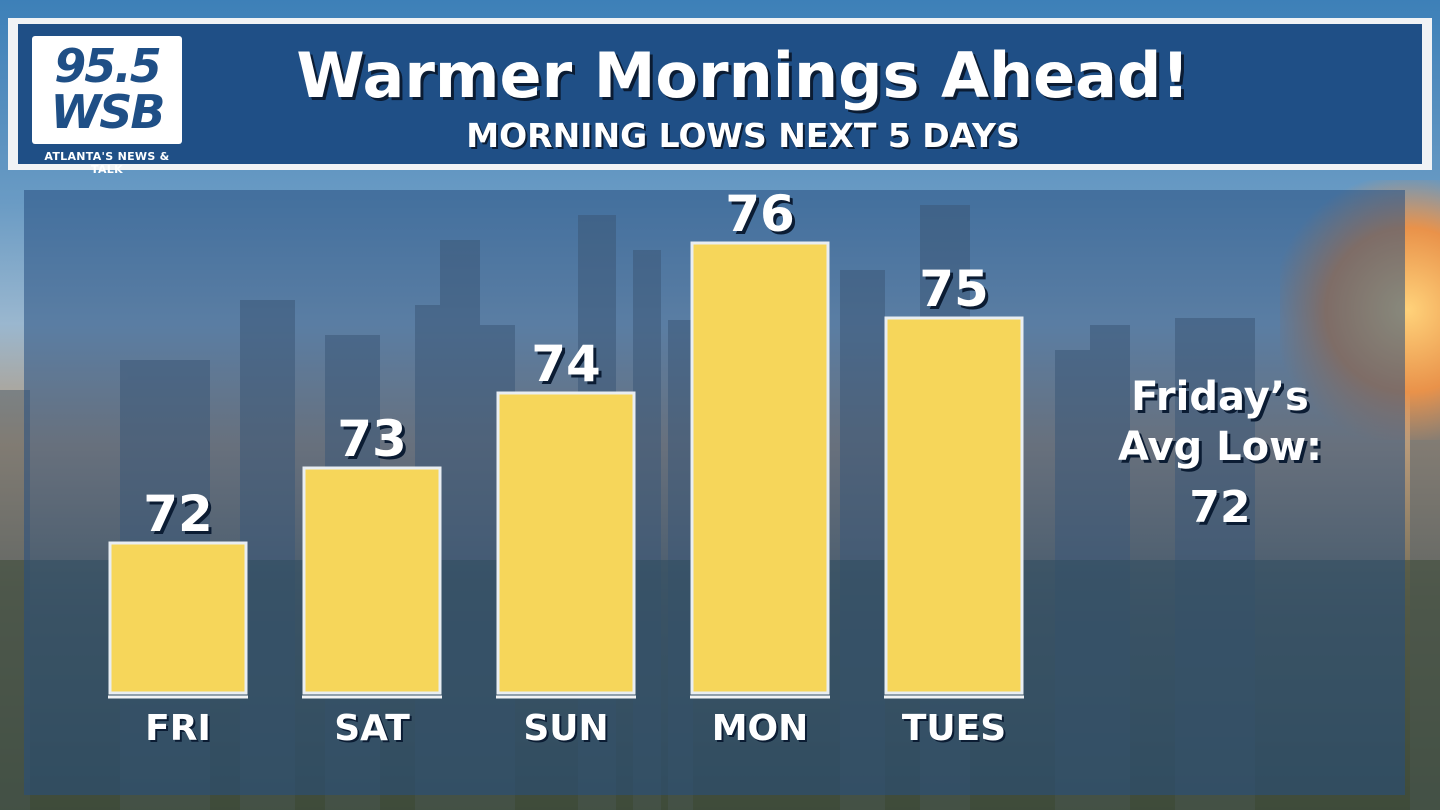 This screenshot has height=810, width=1440. What do you see at coordinates (566, 364) in the screenshot?
I see `bar-value-label: 74` at bounding box center [566, 364].